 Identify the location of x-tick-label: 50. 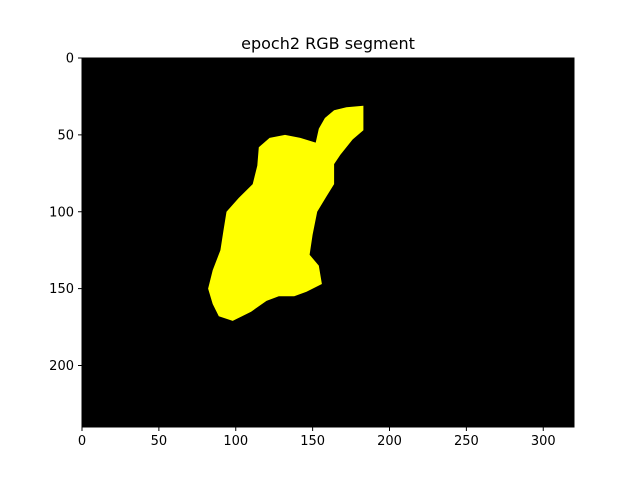
(159, 441).